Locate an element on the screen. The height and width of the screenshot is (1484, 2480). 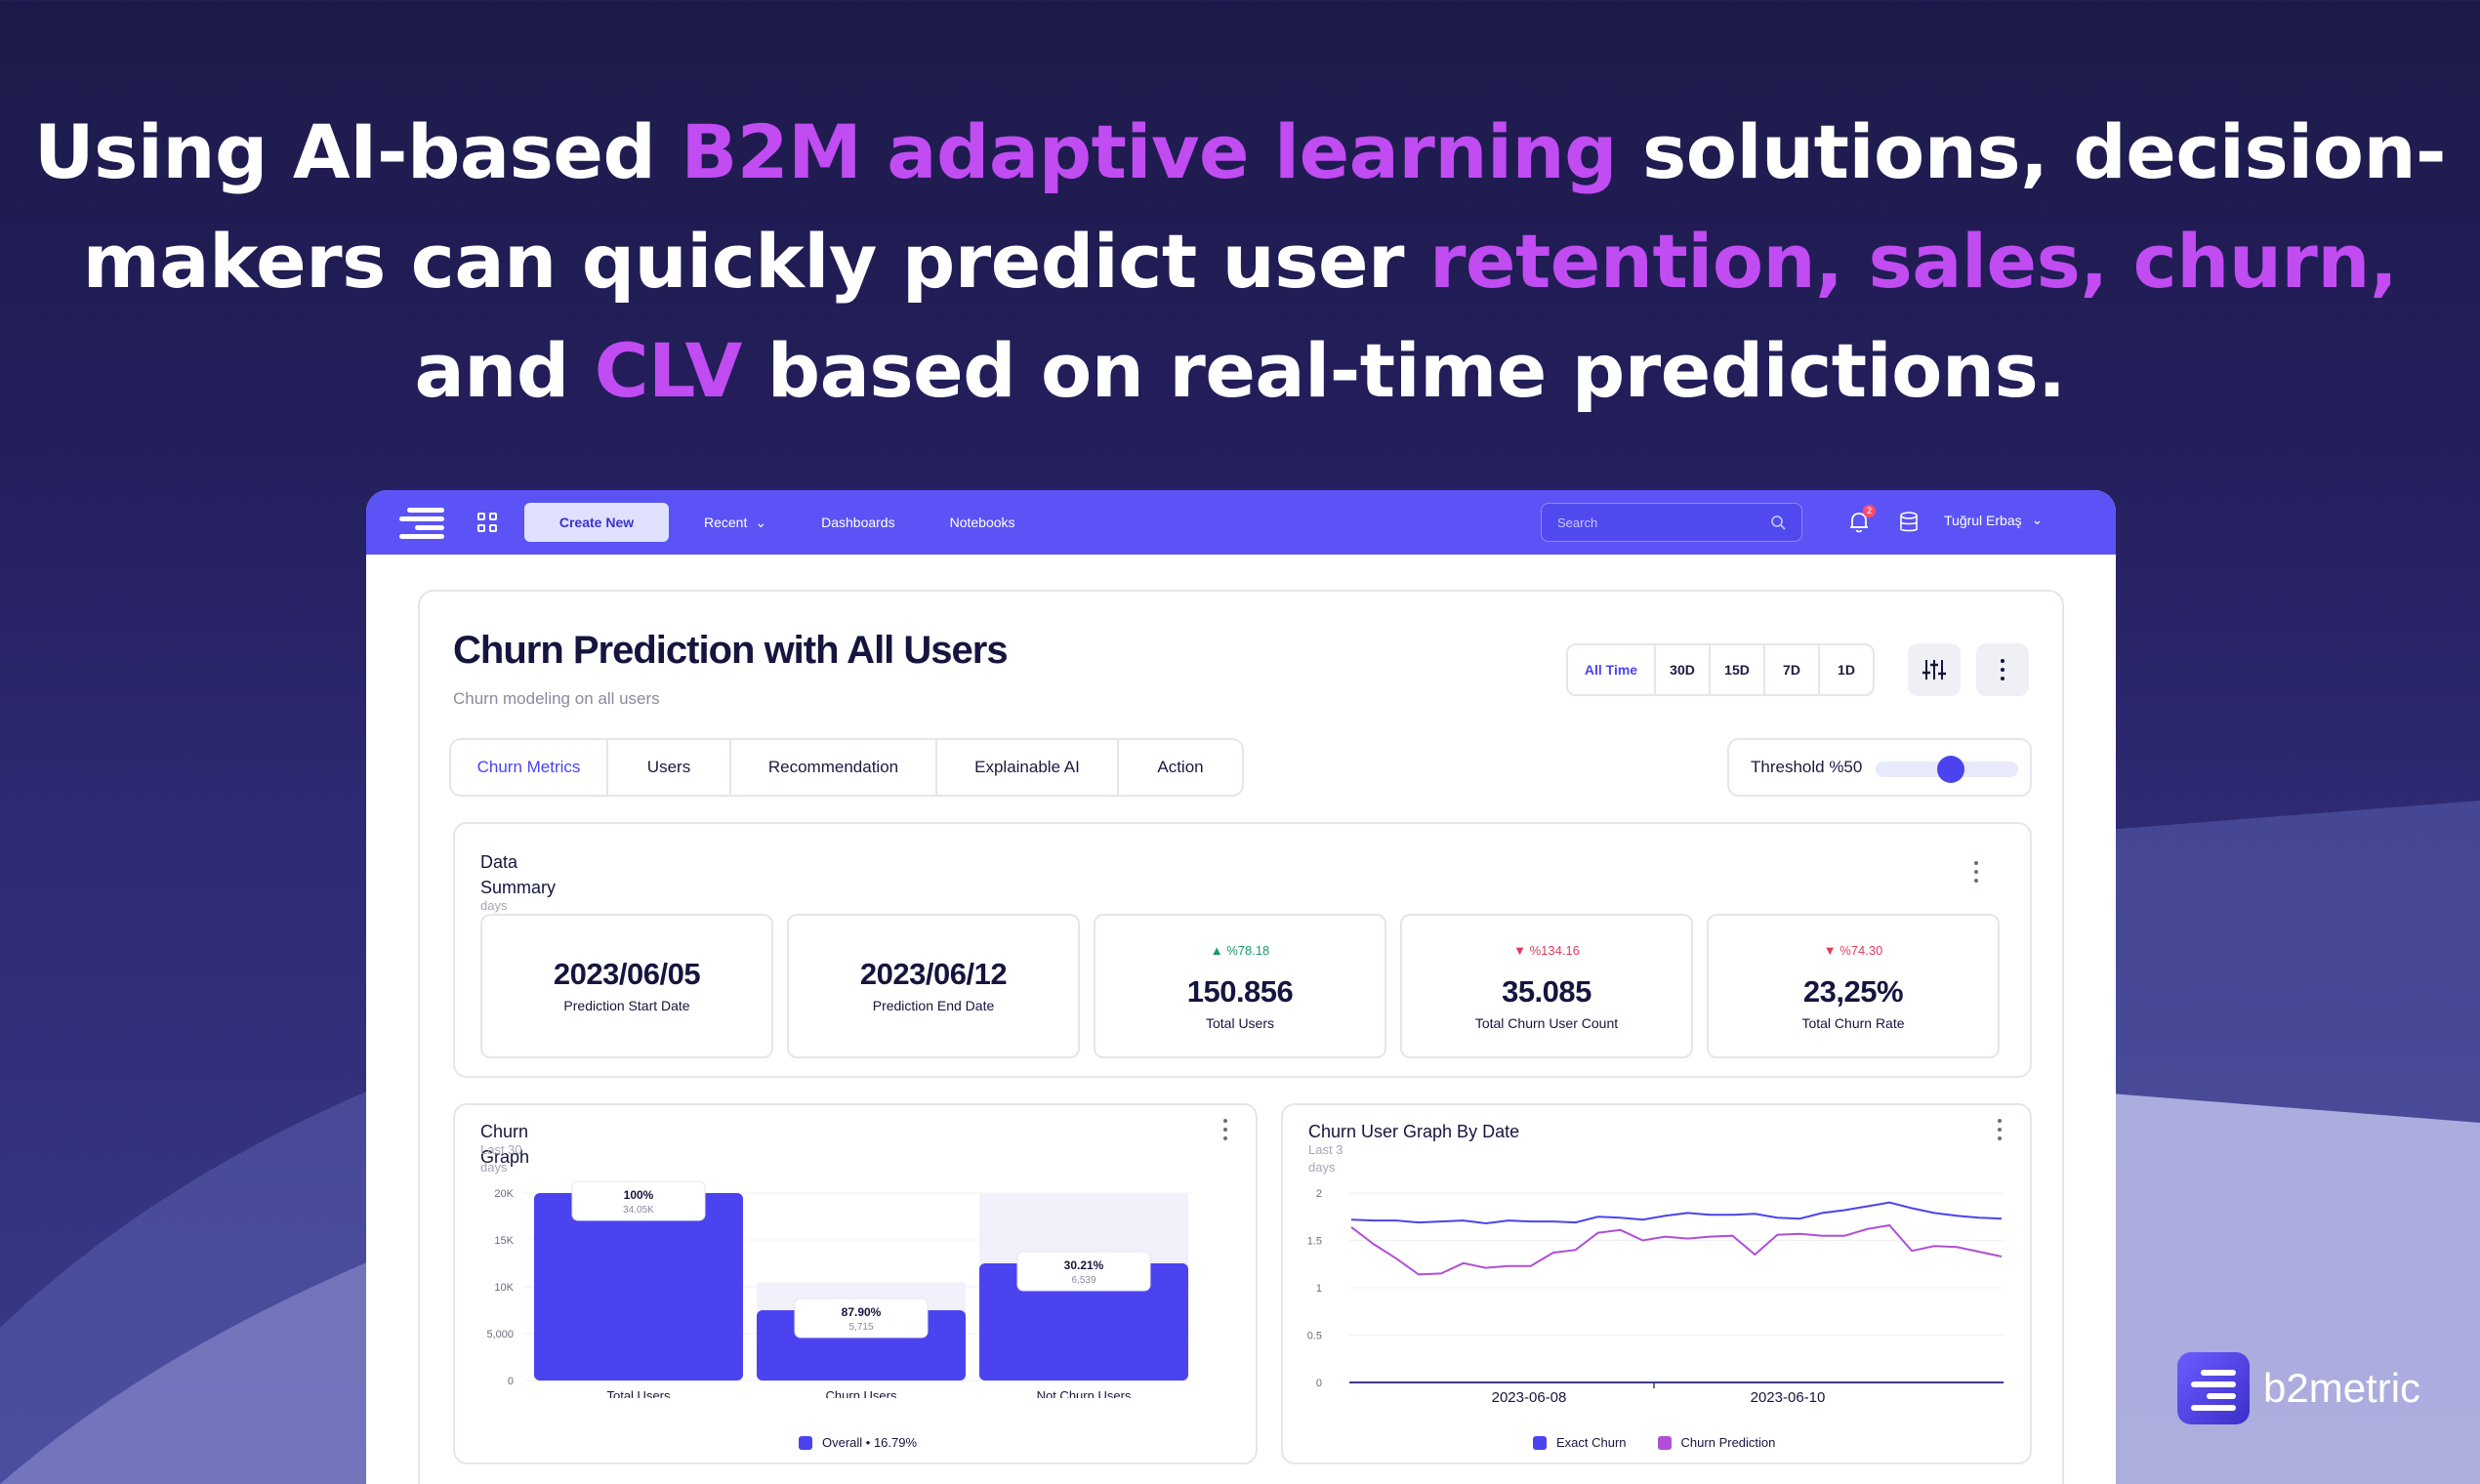
range-all-time: All Time is located at coordinates (1611, 670).